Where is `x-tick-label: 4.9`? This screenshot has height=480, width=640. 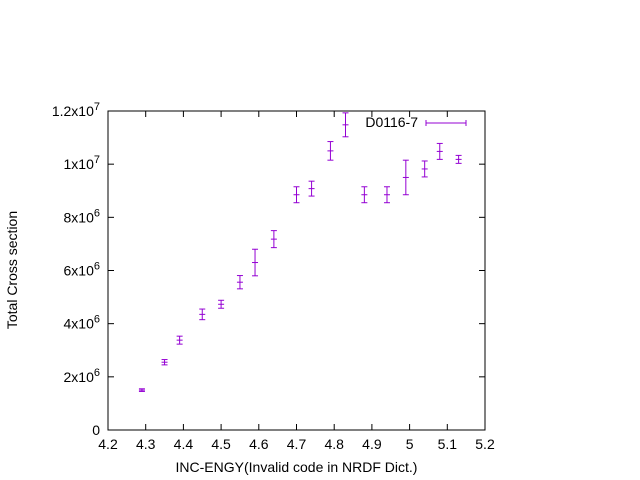
x-tick-label: 4.9 is located at coordinates (372, 444).